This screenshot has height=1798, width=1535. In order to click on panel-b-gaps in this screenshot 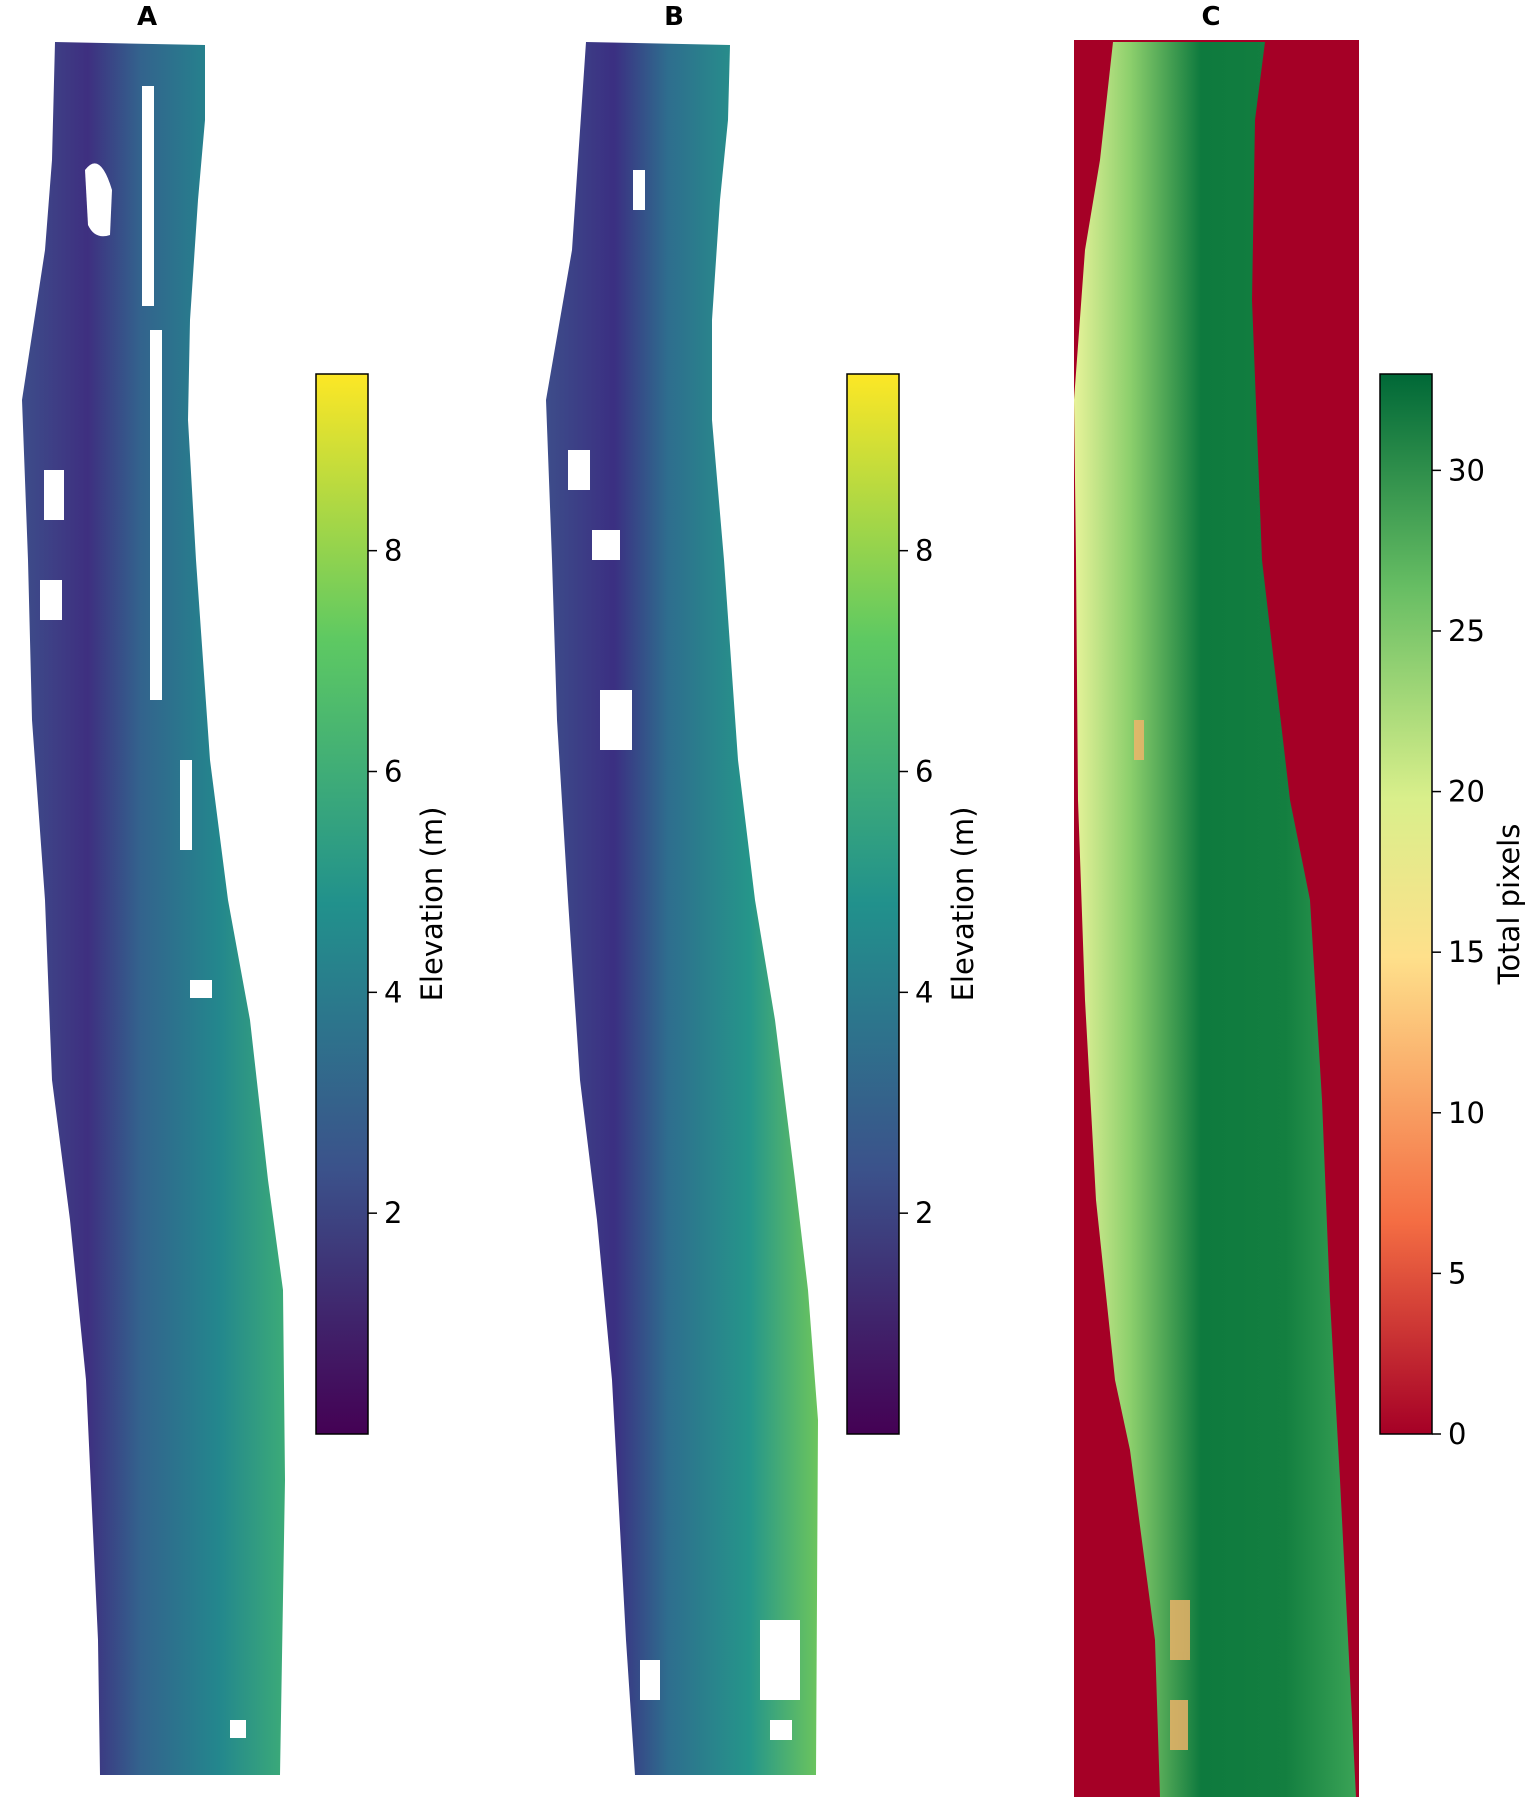, I will do `click(684, 955)`.